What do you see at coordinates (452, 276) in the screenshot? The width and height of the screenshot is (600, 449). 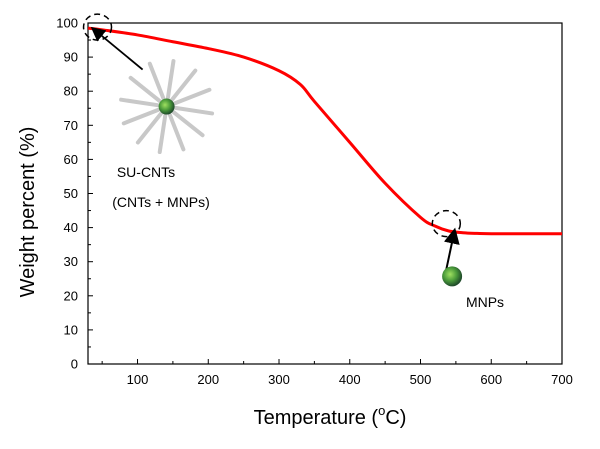 I see `mnp-particle` at bounding box center [452, 276].